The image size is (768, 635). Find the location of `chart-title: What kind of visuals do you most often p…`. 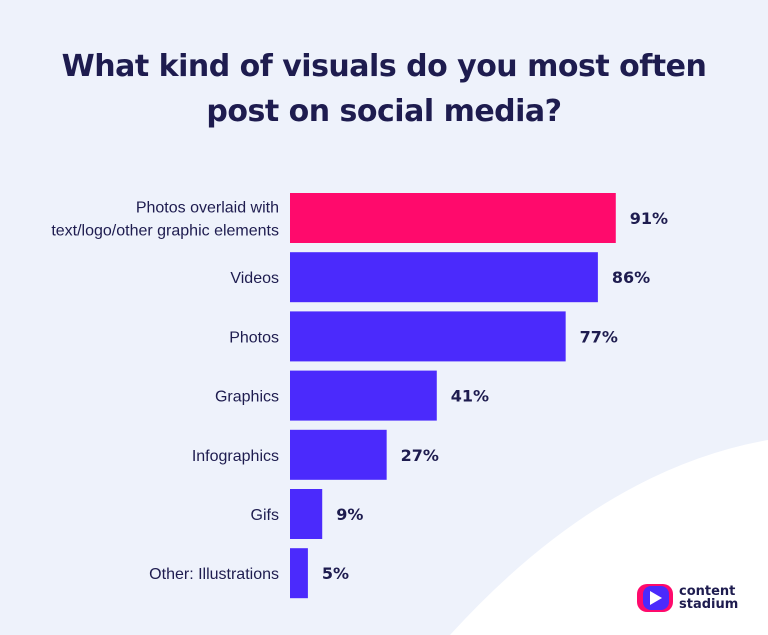

chart-title: What kind of visuals do you most often p… is located at coordinates (384, 89).